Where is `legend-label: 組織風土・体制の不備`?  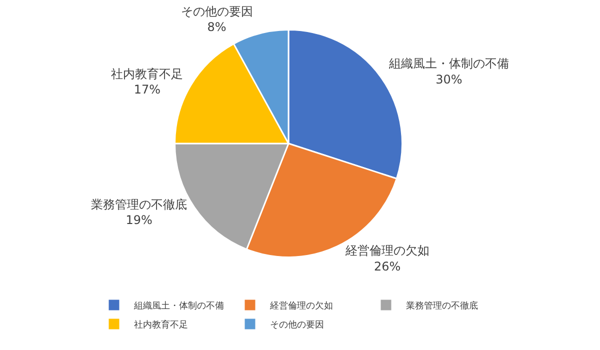 legend-label: 組織風土・体制の不備 is located at coordinates (178, 306).